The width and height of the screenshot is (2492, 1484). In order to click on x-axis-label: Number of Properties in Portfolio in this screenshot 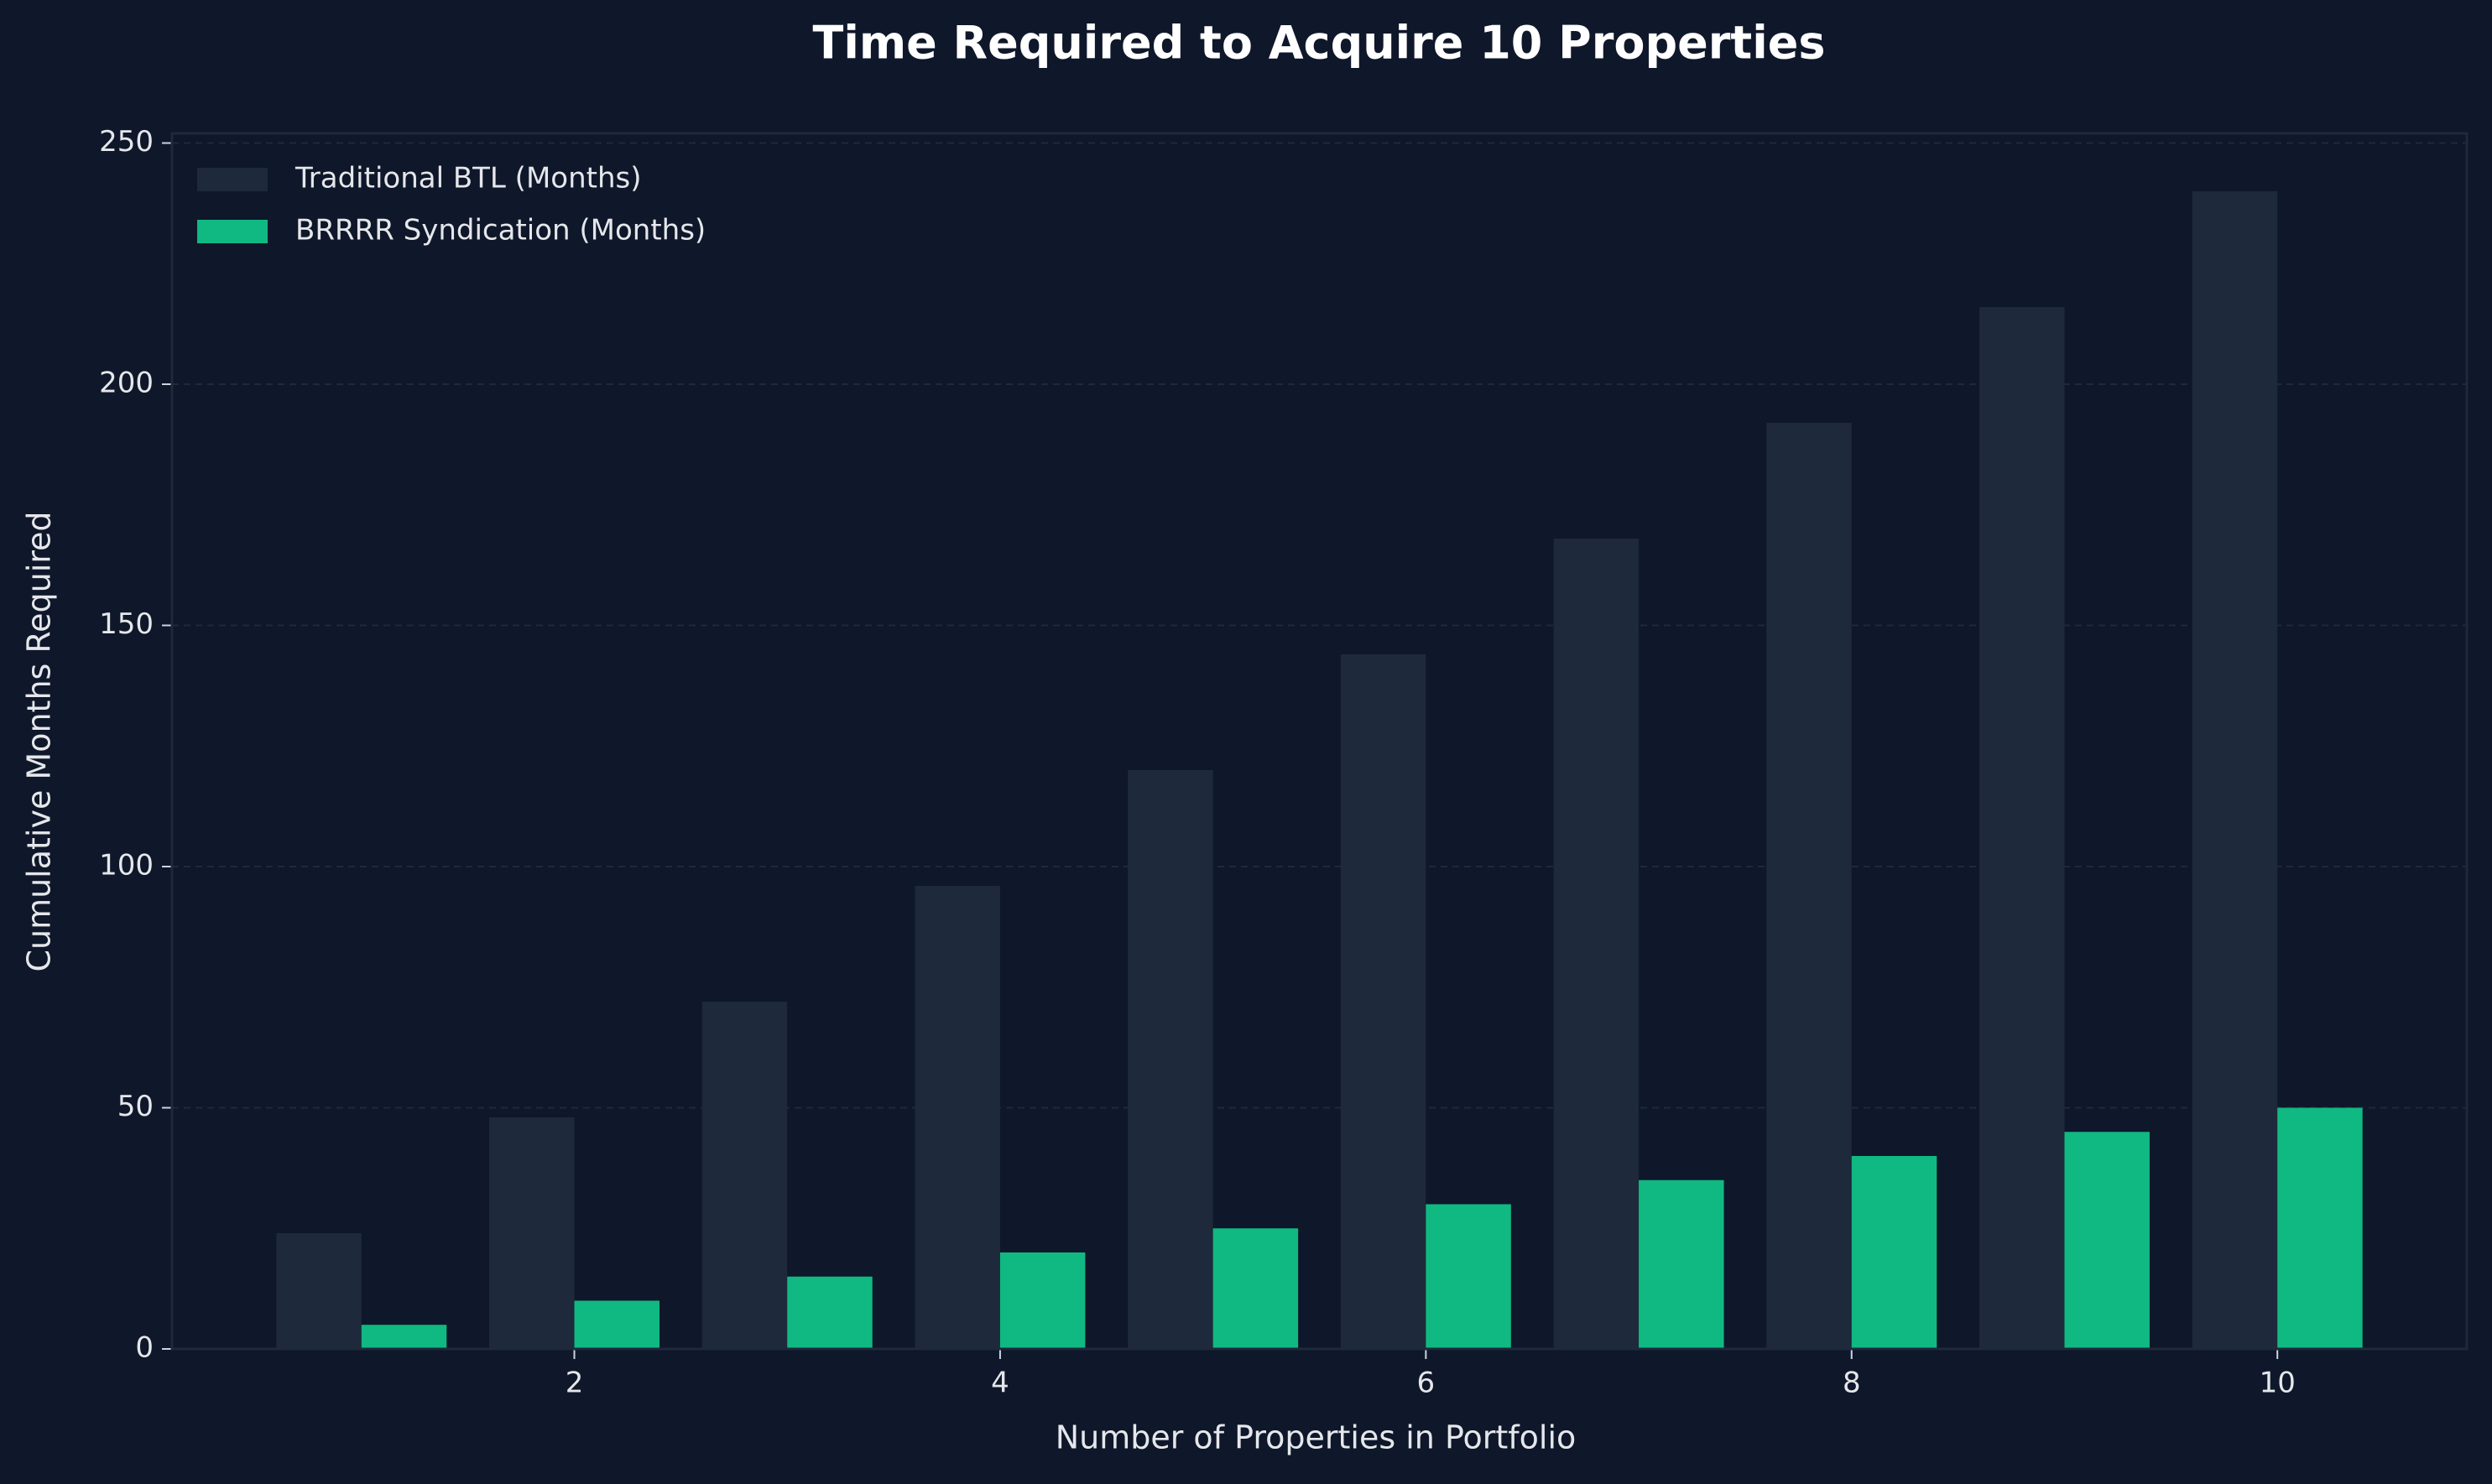, I will do `click(1316, 1437)`.